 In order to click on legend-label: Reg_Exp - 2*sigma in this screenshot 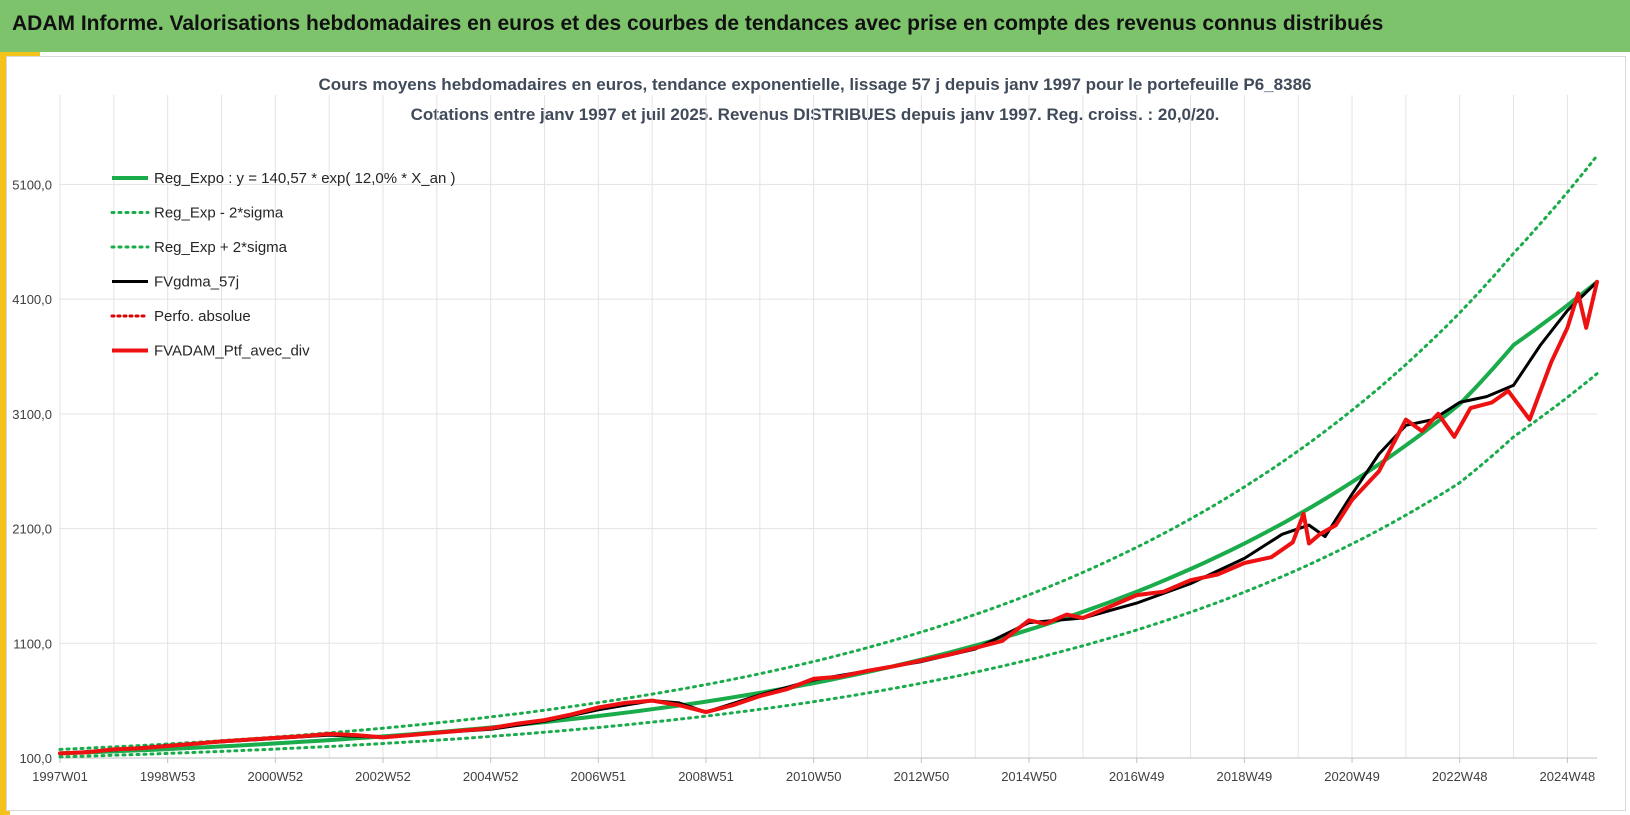, I will do `click(219, 213)`.